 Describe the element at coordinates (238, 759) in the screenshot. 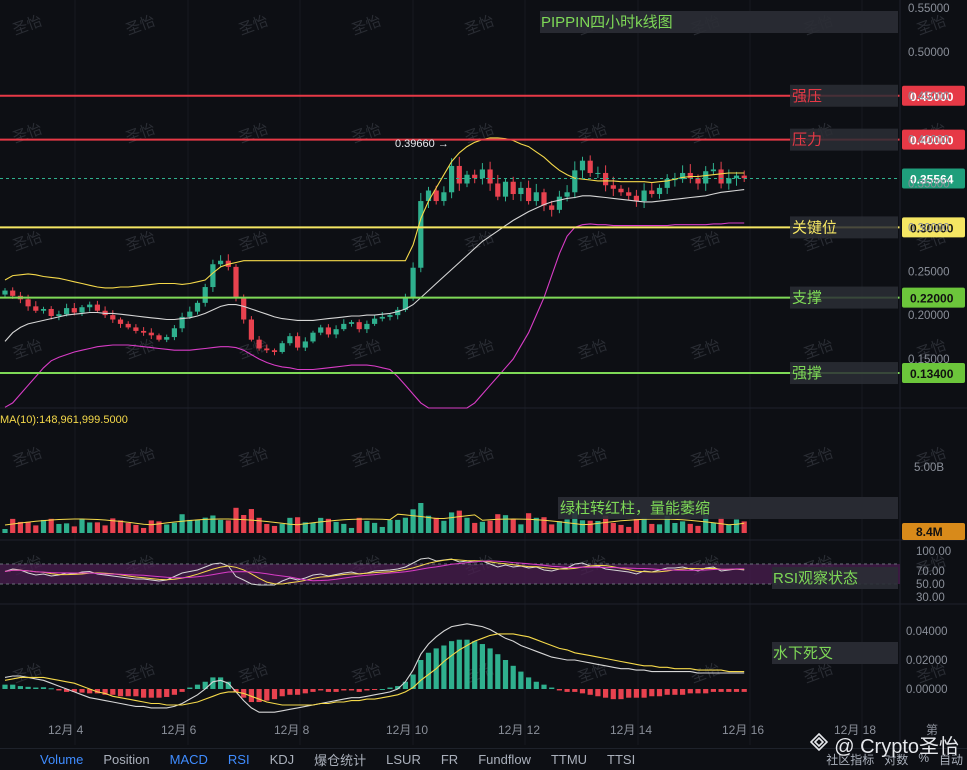

I see `toolbar-item-3: RSI` at that location.